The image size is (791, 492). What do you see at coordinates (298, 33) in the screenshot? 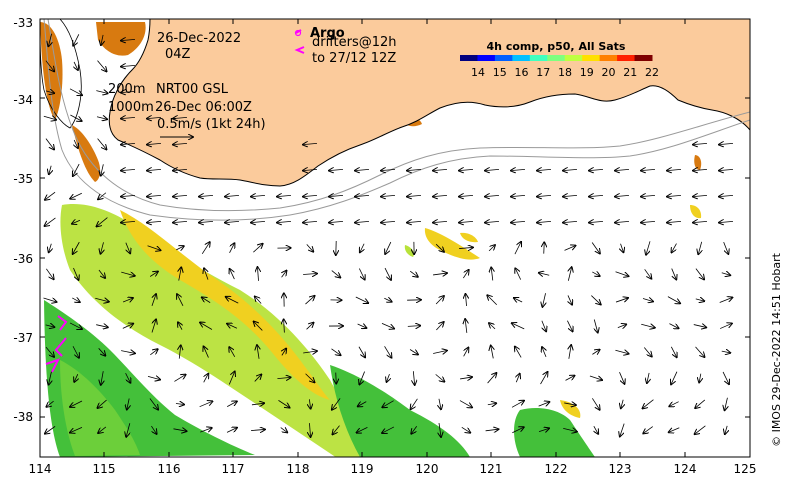
I see `argo-marker-icon` at bounding box center [298, 33].